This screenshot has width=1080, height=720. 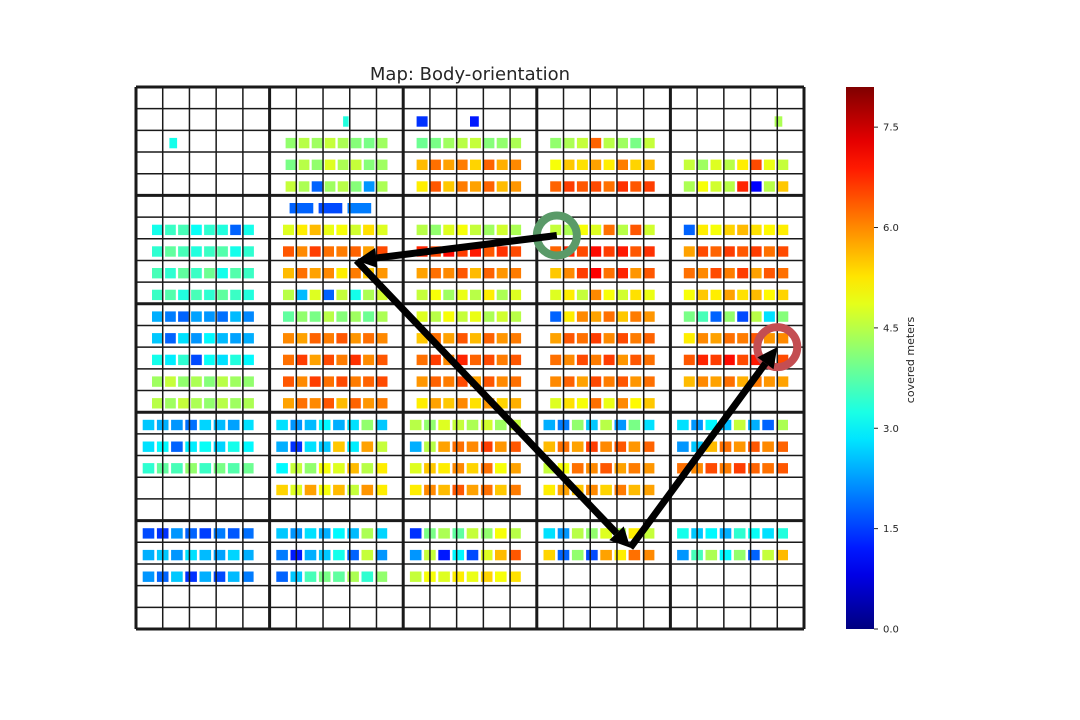 What do you see at coordinates (860, 358) in the screenshot?
I see `colorbar-gradient` at bounding box center [860, 358].